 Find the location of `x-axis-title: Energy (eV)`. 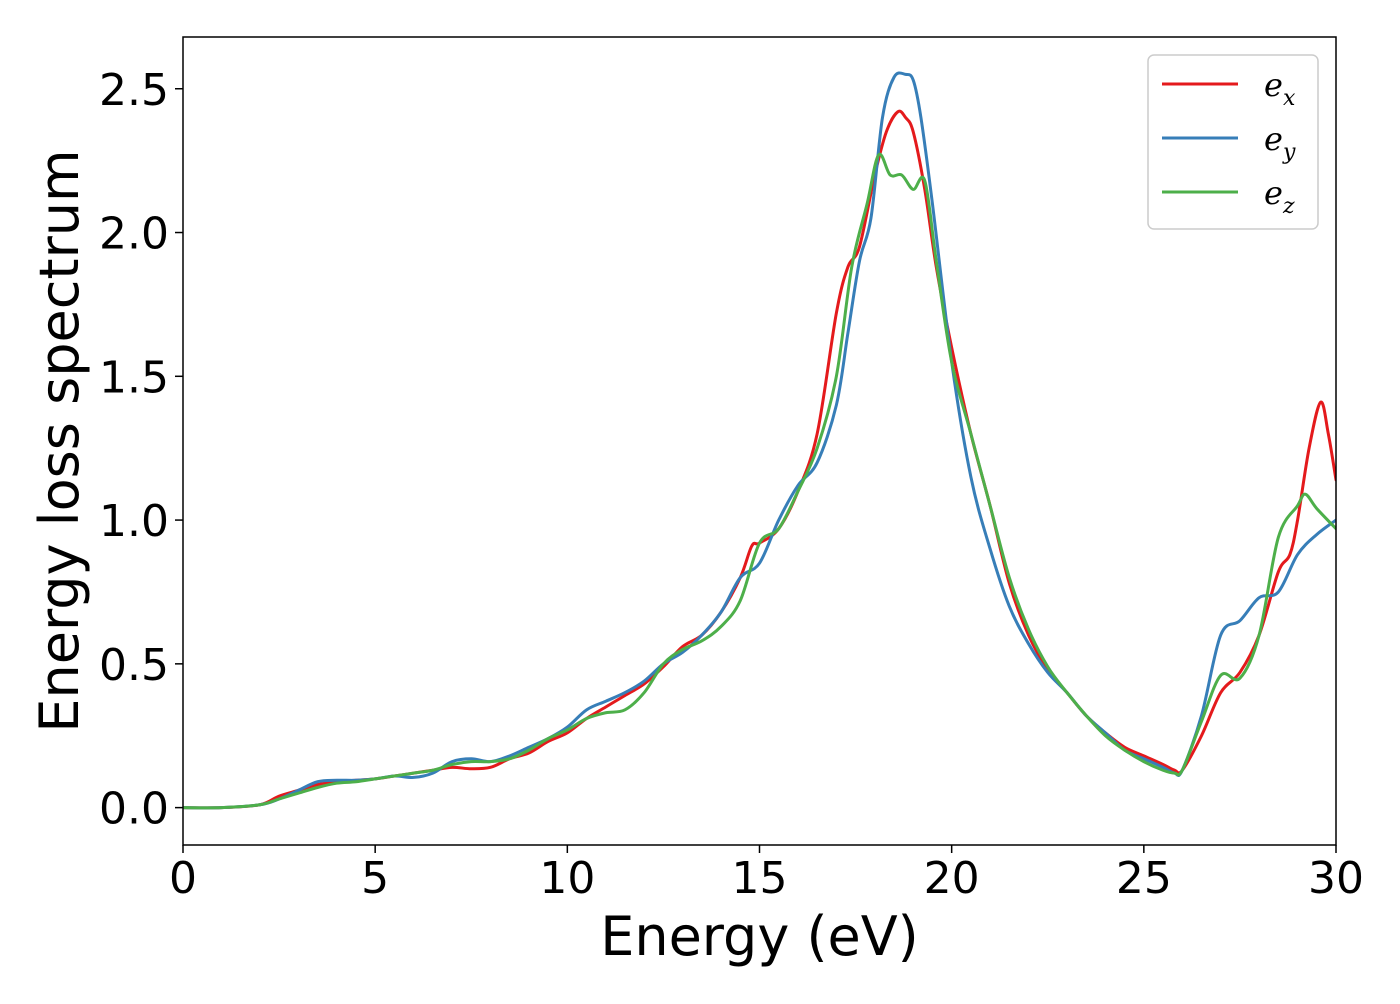

x-axis-title: Energy (eV) is located at coordinates (759, 936).